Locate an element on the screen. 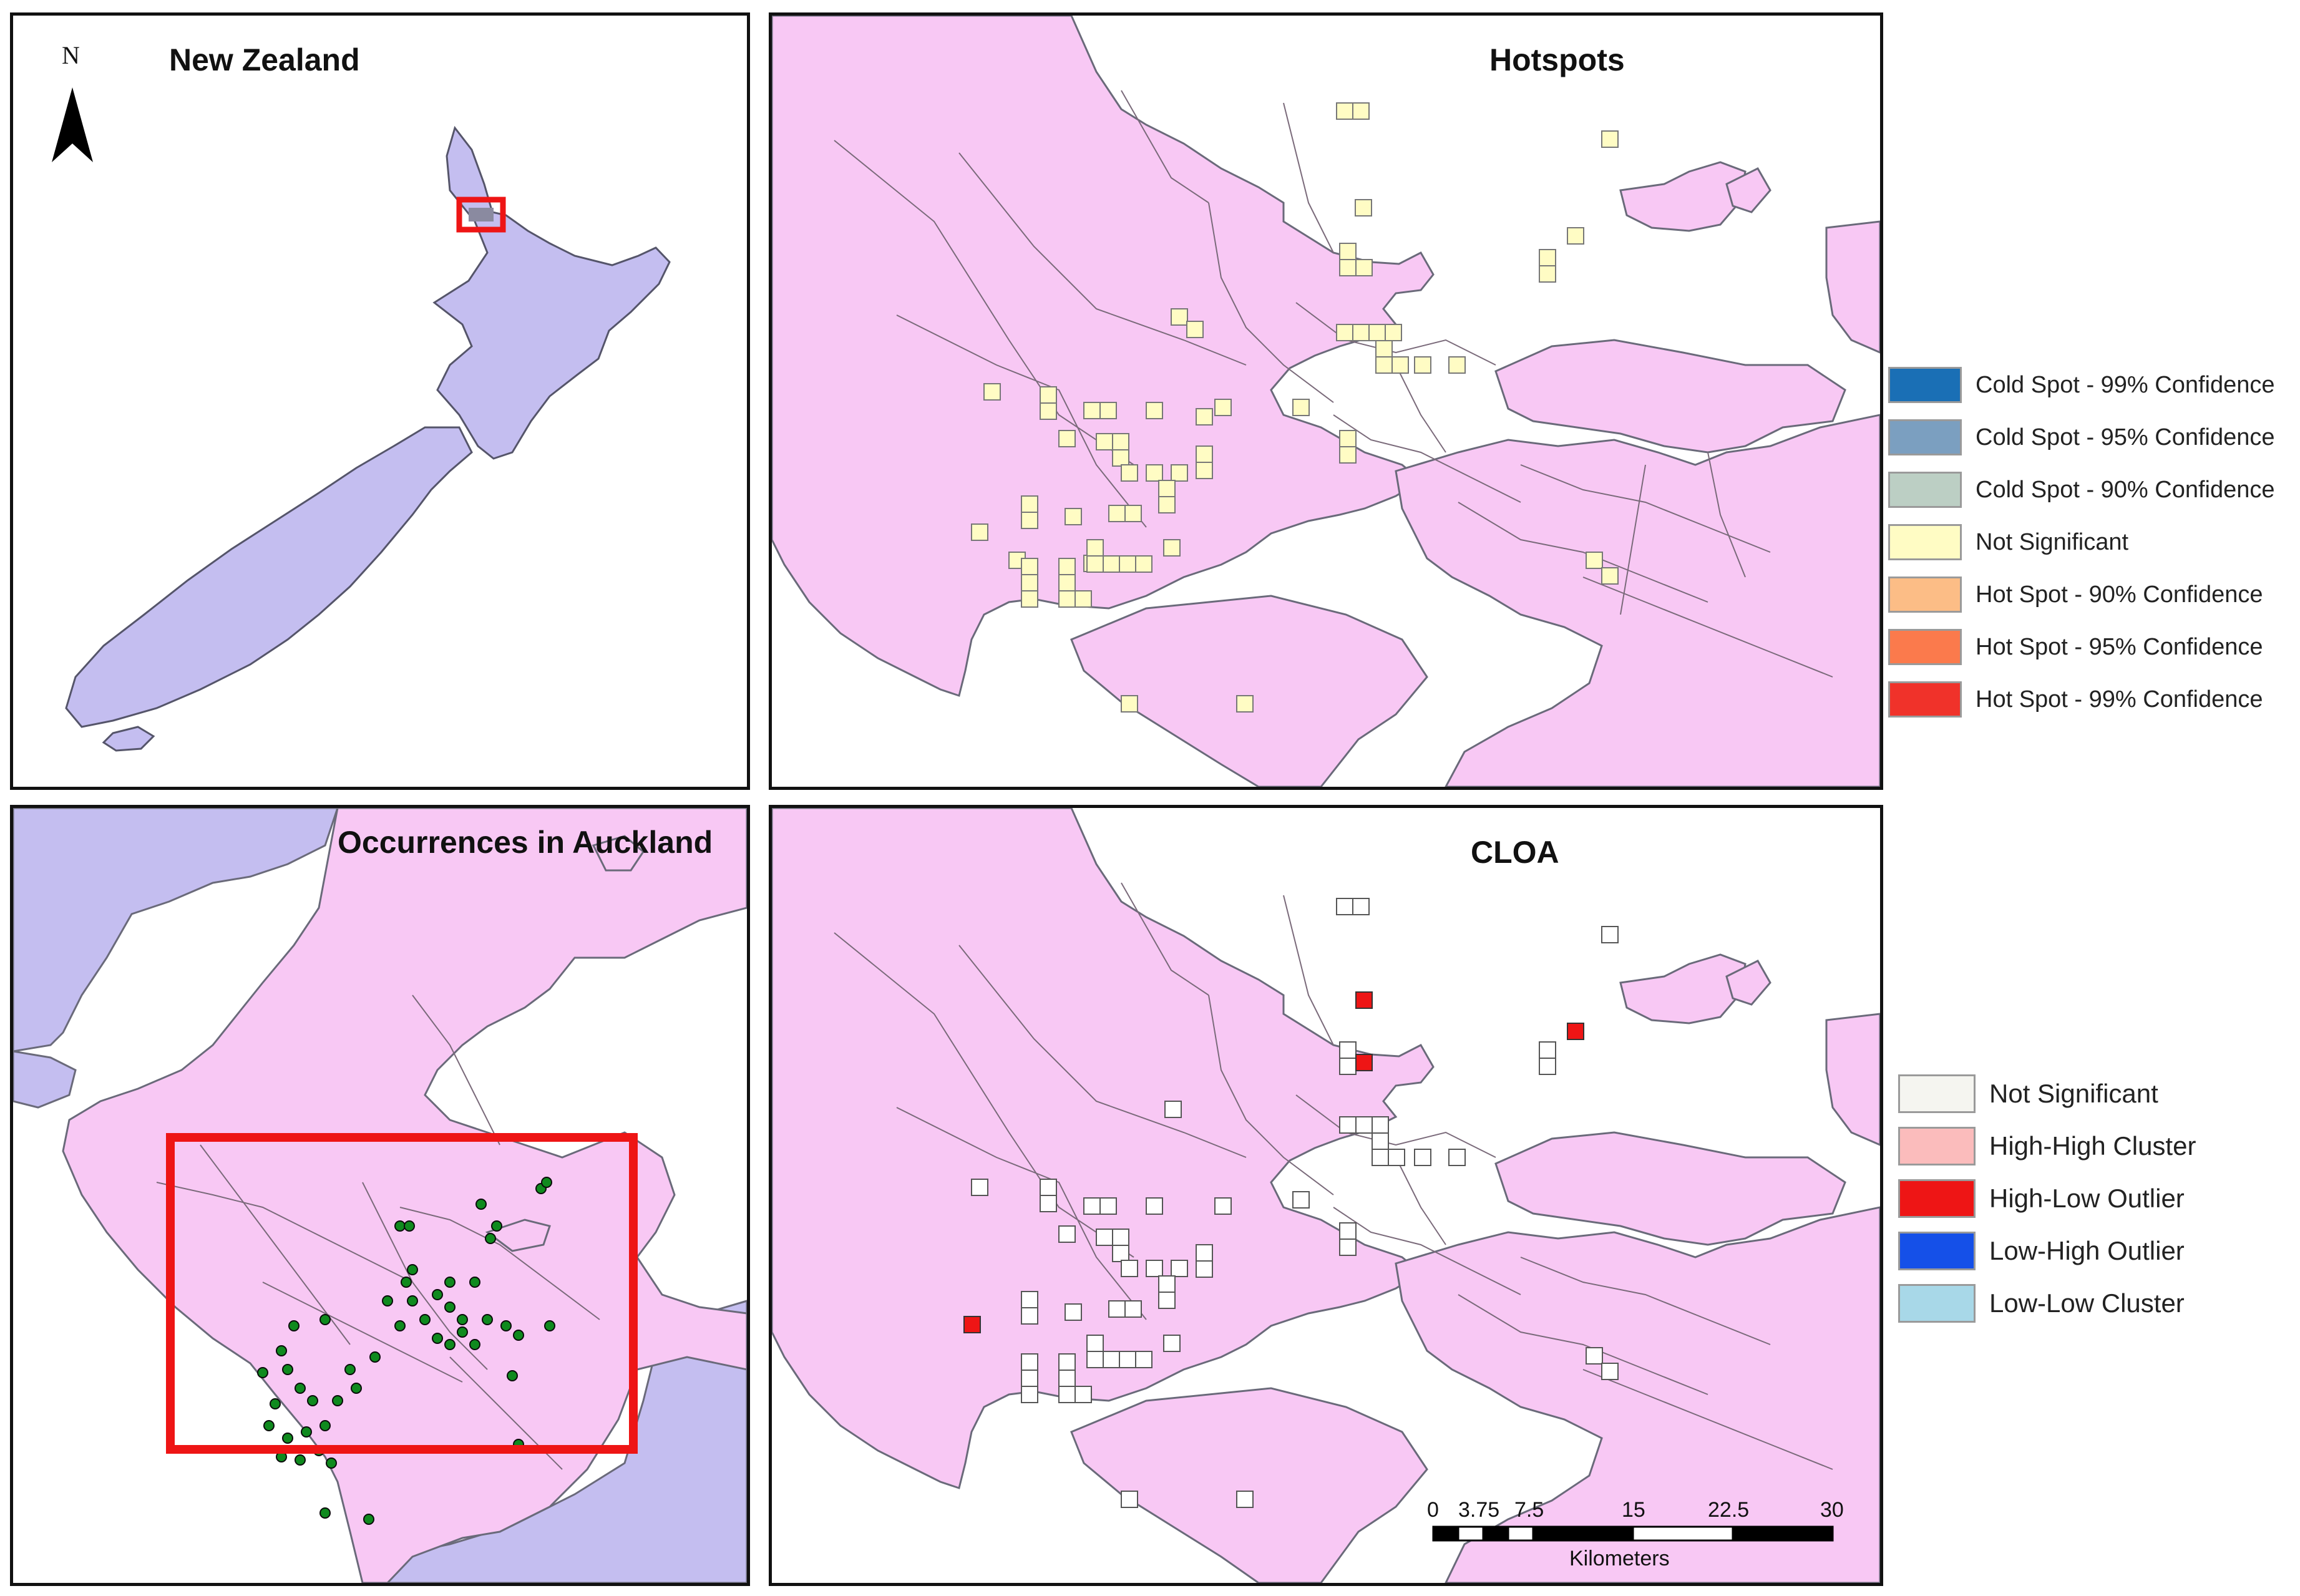  legend-item: Low-High Outlier is located at coordinates (2041, 1251).